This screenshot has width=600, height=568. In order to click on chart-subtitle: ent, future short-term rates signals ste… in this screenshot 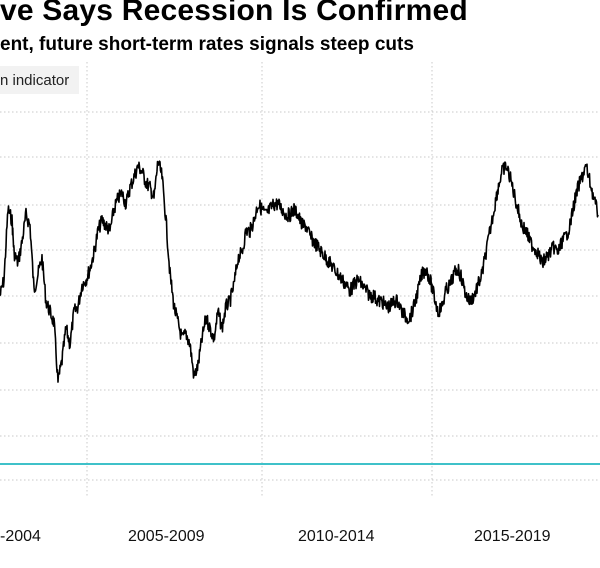, I will do `click(207, 44)`.